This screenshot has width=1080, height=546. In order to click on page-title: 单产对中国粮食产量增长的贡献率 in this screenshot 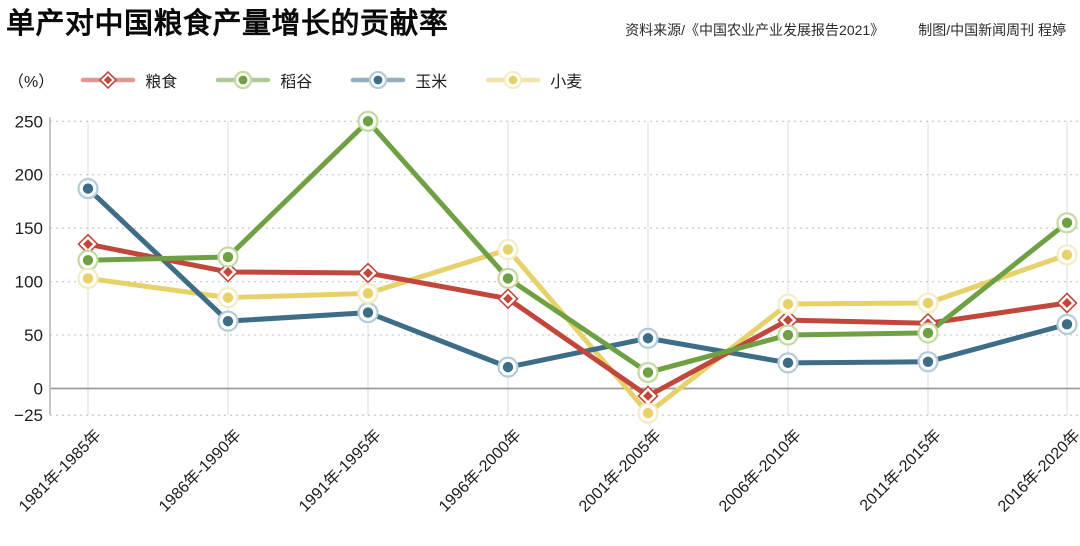, I will do `click(227, 24)`.